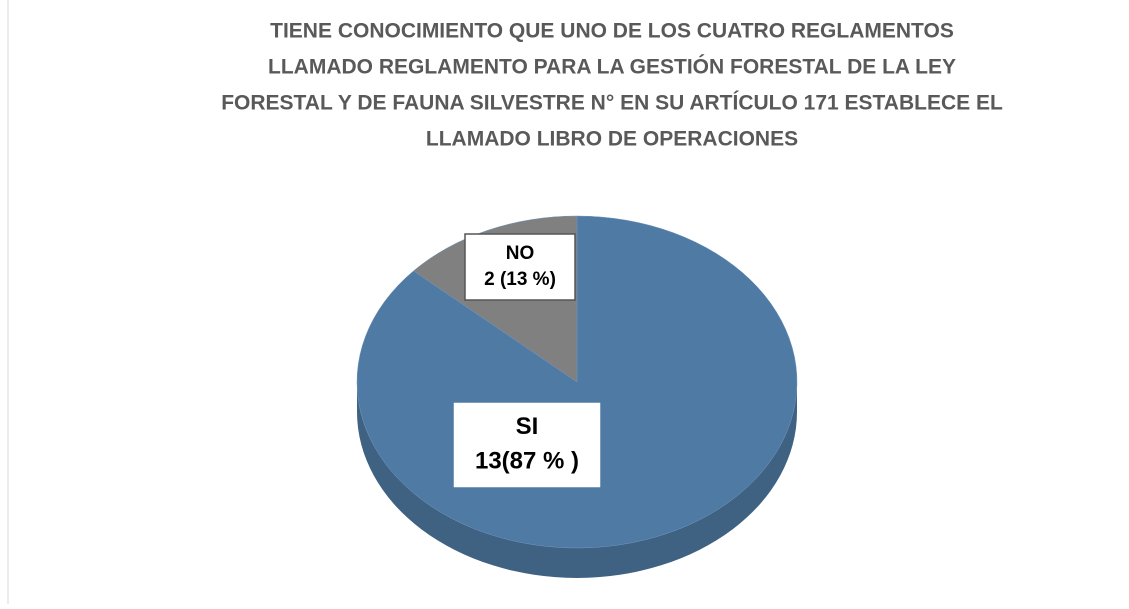  Describe the element at coordinates (520, 279) in the screenshot. I see `data-label: 2 (13 %)` at that location.